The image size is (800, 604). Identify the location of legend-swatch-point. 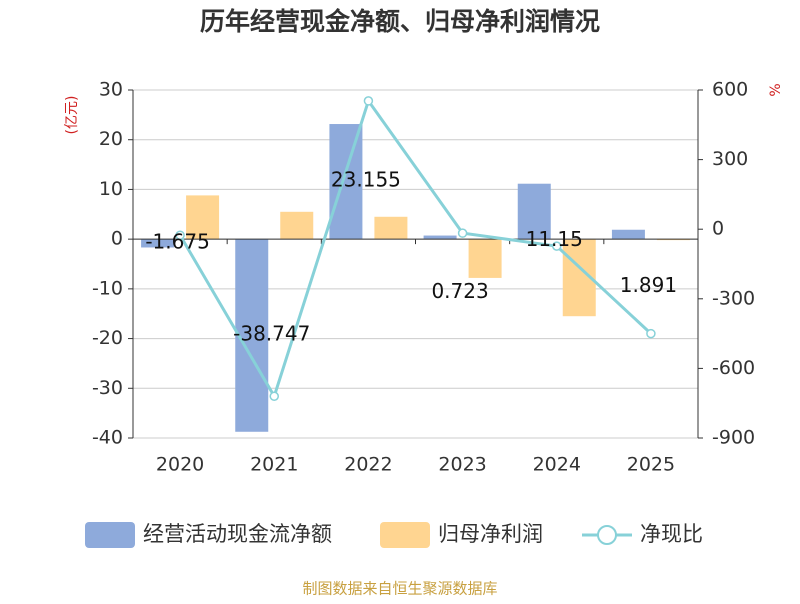
(607, 535).